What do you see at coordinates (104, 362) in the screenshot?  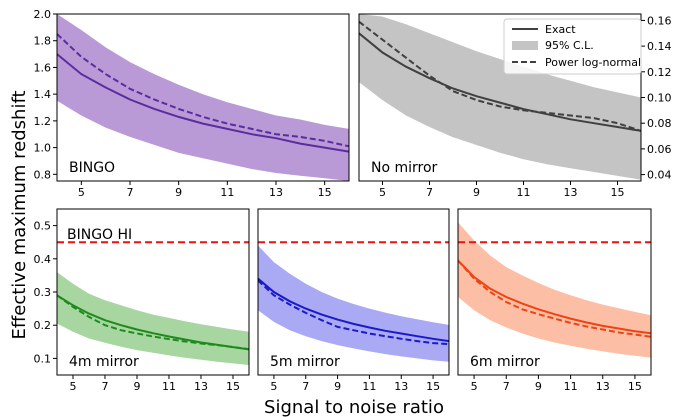 I see `panel-label: 4m mirror` at bounding box center [104, 362].